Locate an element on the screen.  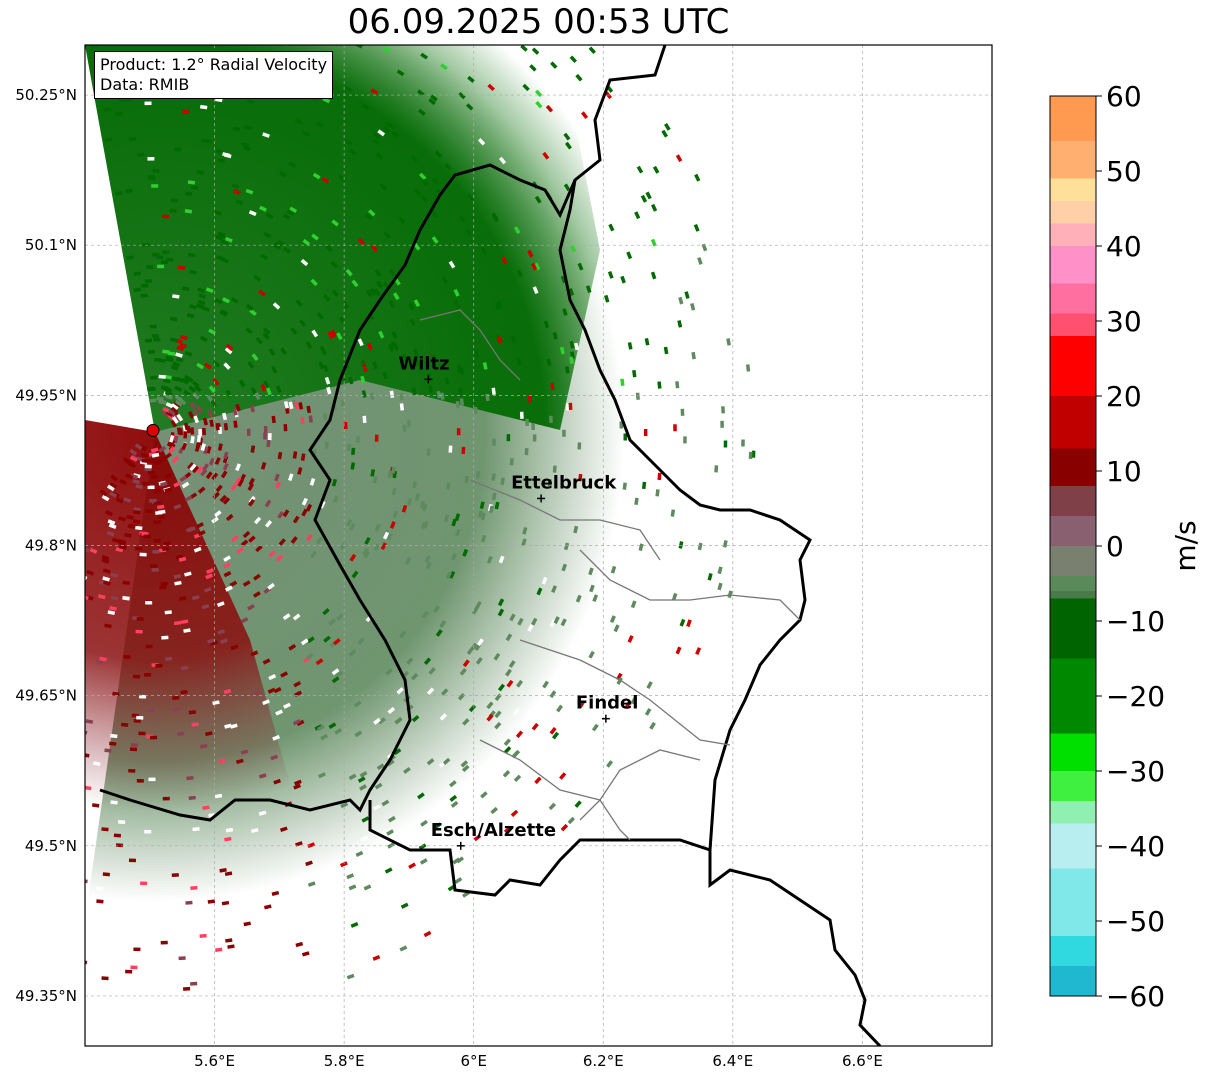
x-tick-label: 6.6°E is located at coordinates (862, 1061).